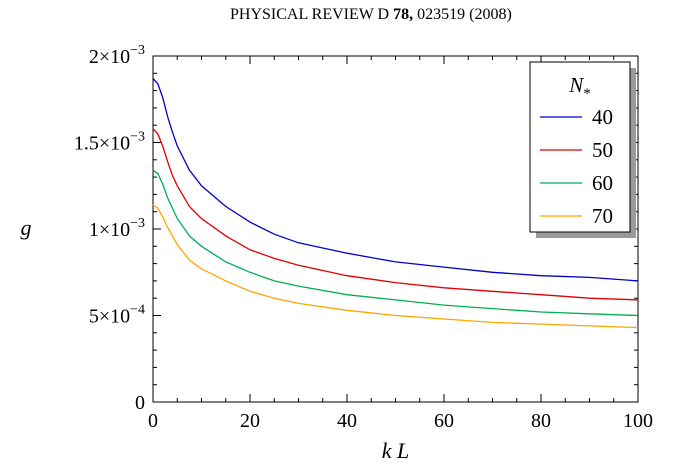 The height and width of the screenshot is (474, 683). What do you see at coordinates (250, 421) in the screenshot?
I see `x-tick-label: 20` at bounding box center [250, 421].